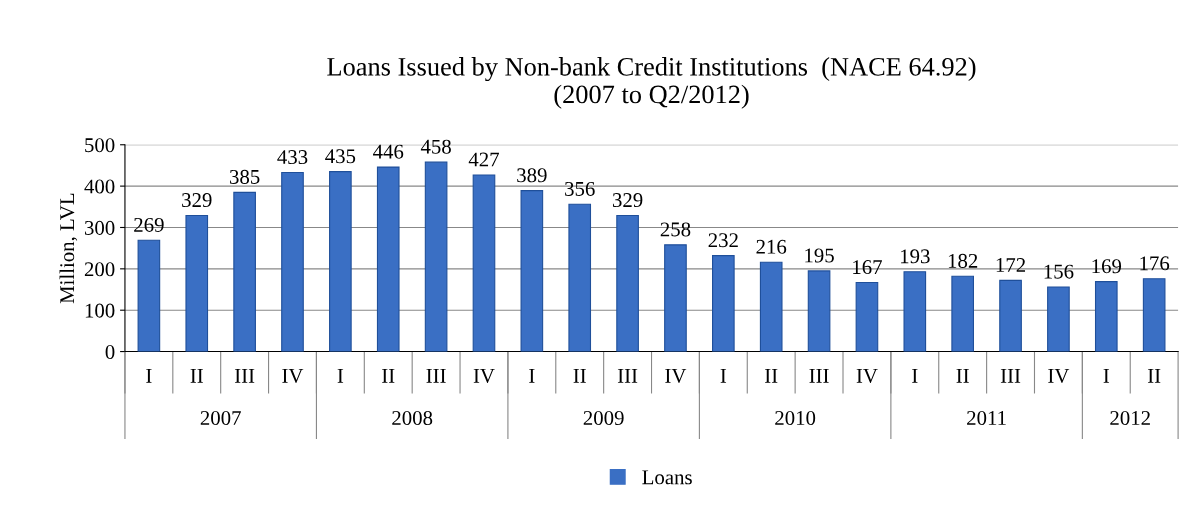 The width and height of the screenshot is (1190, 517). Describe the element at coordinates (867, 267) in the screenshot. I see `data-label: 167` at that location.